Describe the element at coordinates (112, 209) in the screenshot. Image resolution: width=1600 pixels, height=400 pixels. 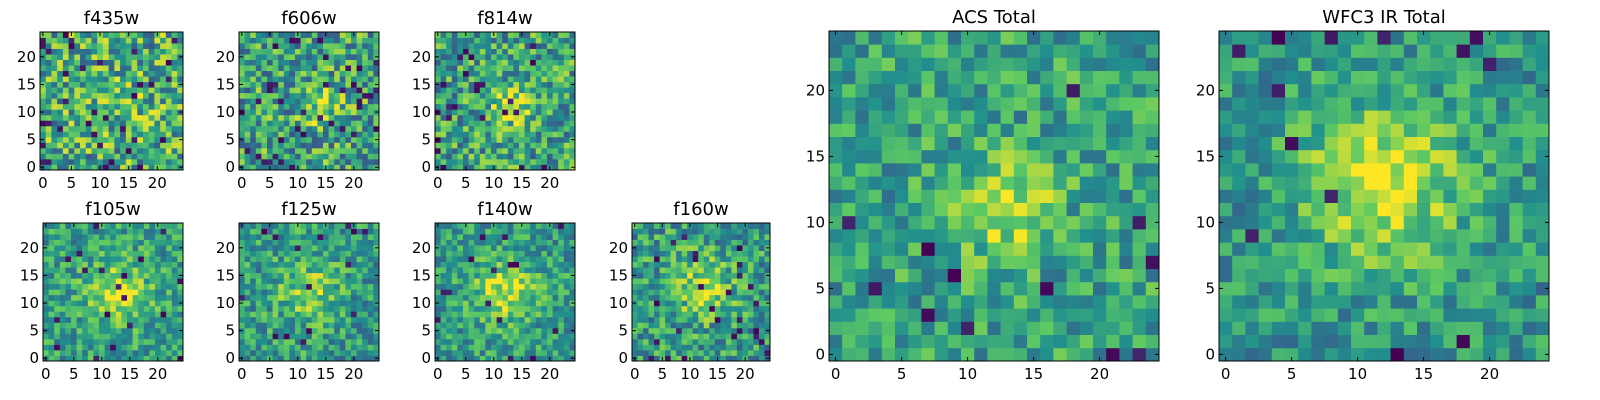
I see `panel-title: f105w` at that location.